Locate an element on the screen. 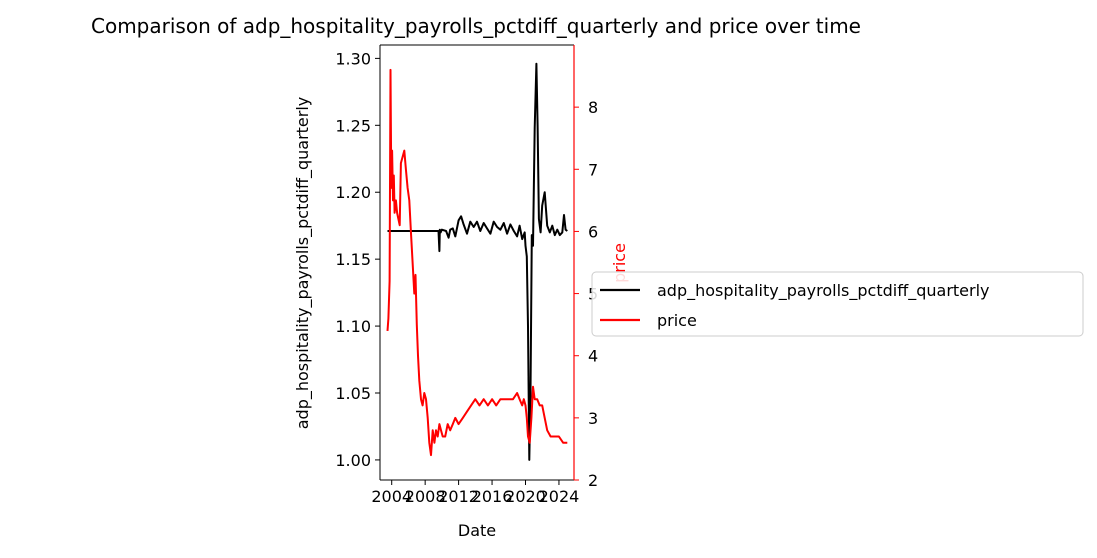  legend-frame is located at coordinates (837, 304).